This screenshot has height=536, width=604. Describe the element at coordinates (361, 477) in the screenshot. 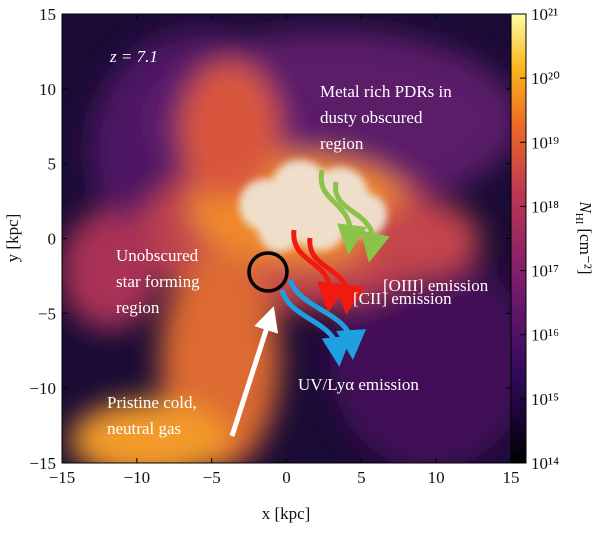

I see `x-tick-label: 5` at that location.